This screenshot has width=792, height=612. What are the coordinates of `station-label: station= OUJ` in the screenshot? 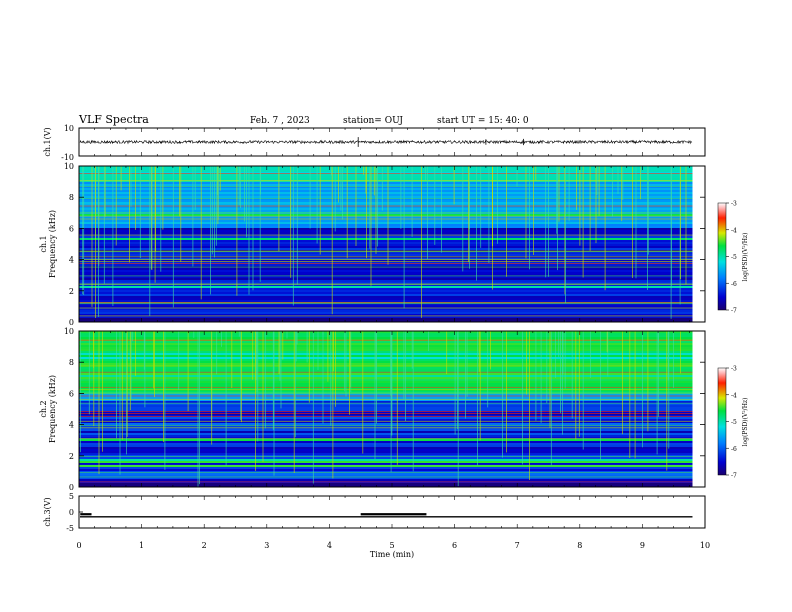 It's located at (373, 121).